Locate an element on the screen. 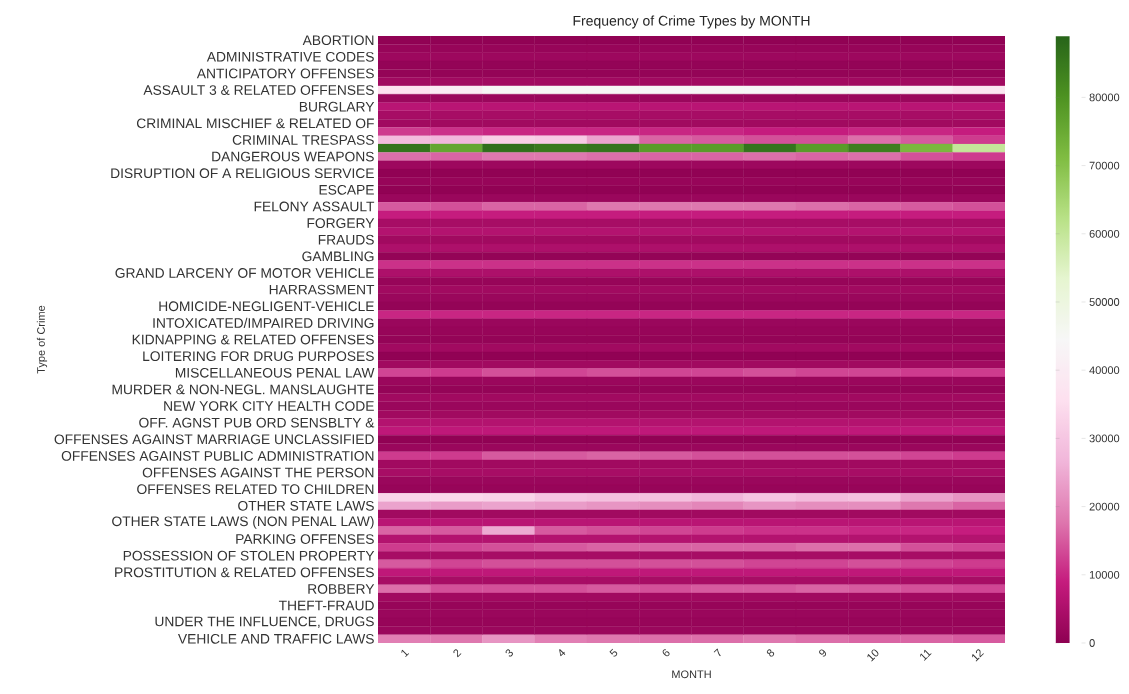 The width and height of the screenshot is (1129, 694). color-bar-label: 30000 is located at coordinates (1104, 438).